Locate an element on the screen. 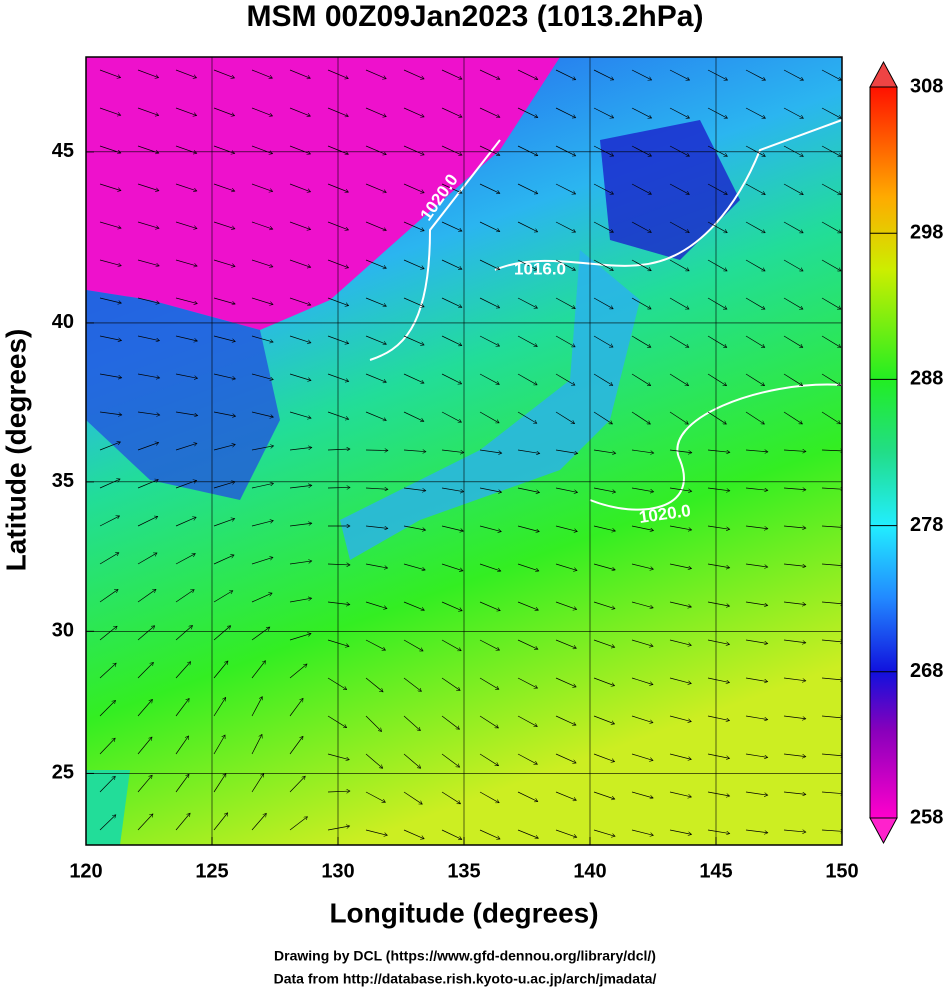  colorbar-tick-label: 308 is located at coordinates (926, 86).